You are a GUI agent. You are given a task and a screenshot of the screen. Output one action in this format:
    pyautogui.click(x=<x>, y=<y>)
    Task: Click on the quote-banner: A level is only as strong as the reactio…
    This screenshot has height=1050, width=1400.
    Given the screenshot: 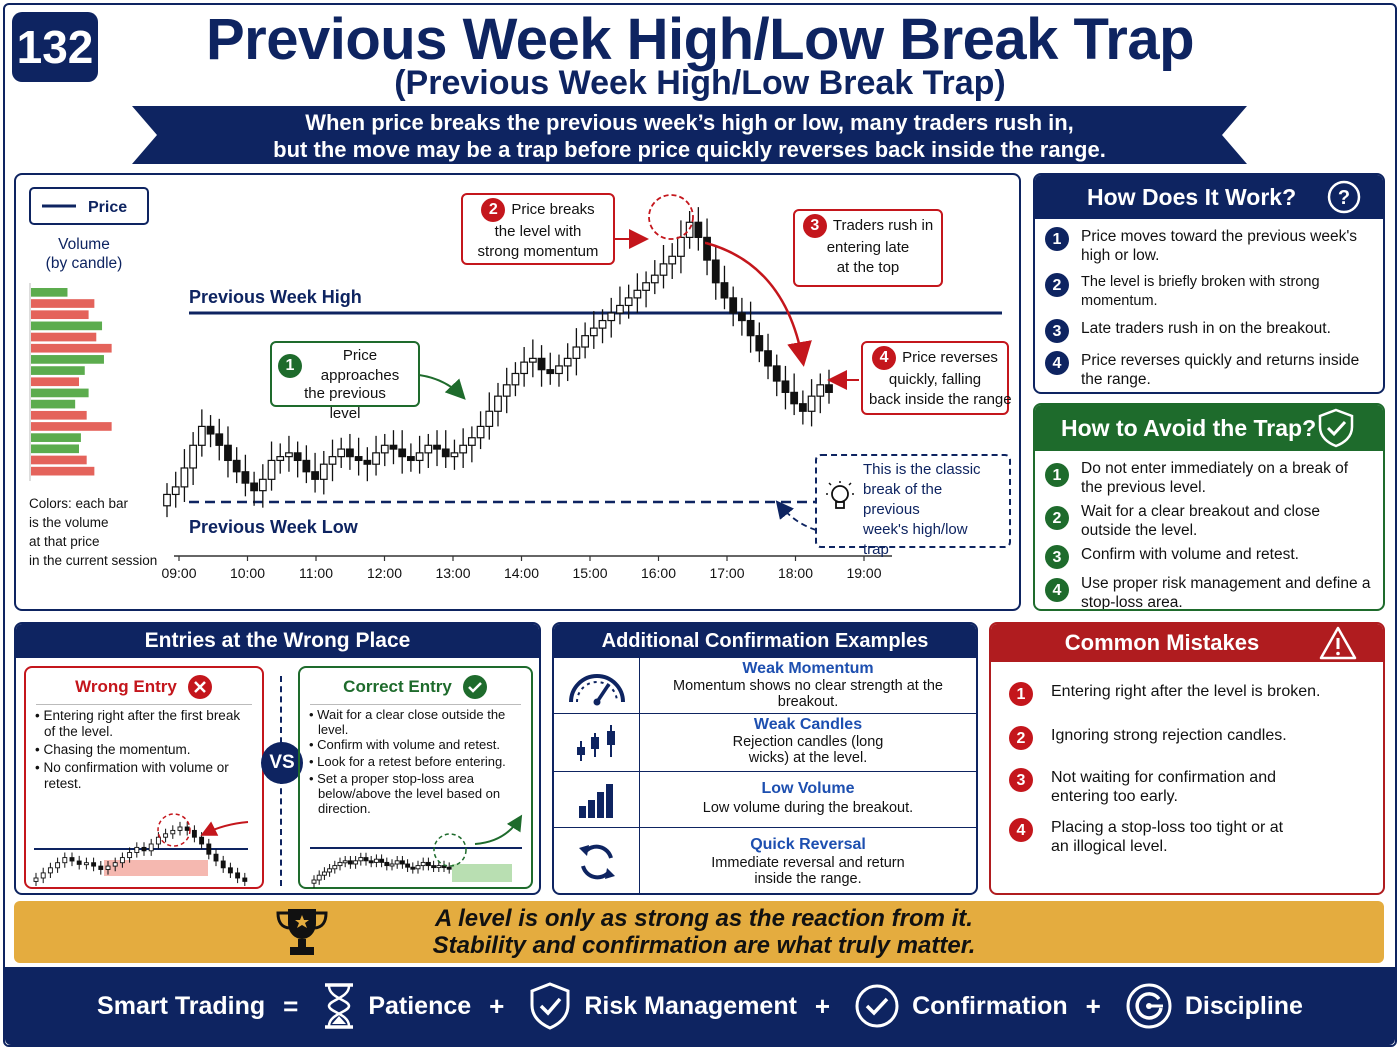 What is the action you would take?
    pyautogui.click(x=699, y=932)
    